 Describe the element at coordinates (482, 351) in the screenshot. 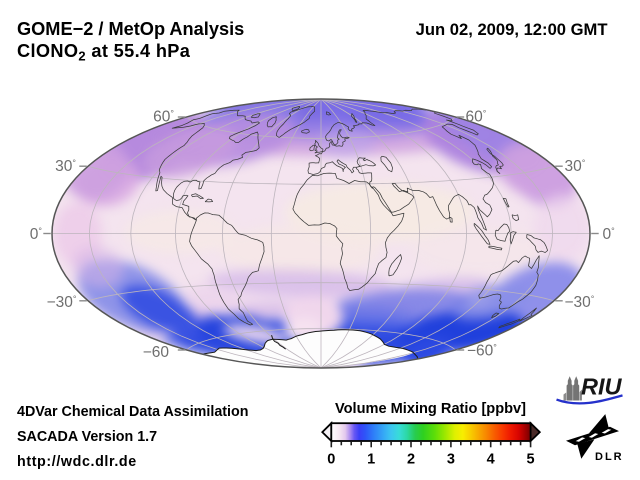

I see `svg-text: −60°` at that location.